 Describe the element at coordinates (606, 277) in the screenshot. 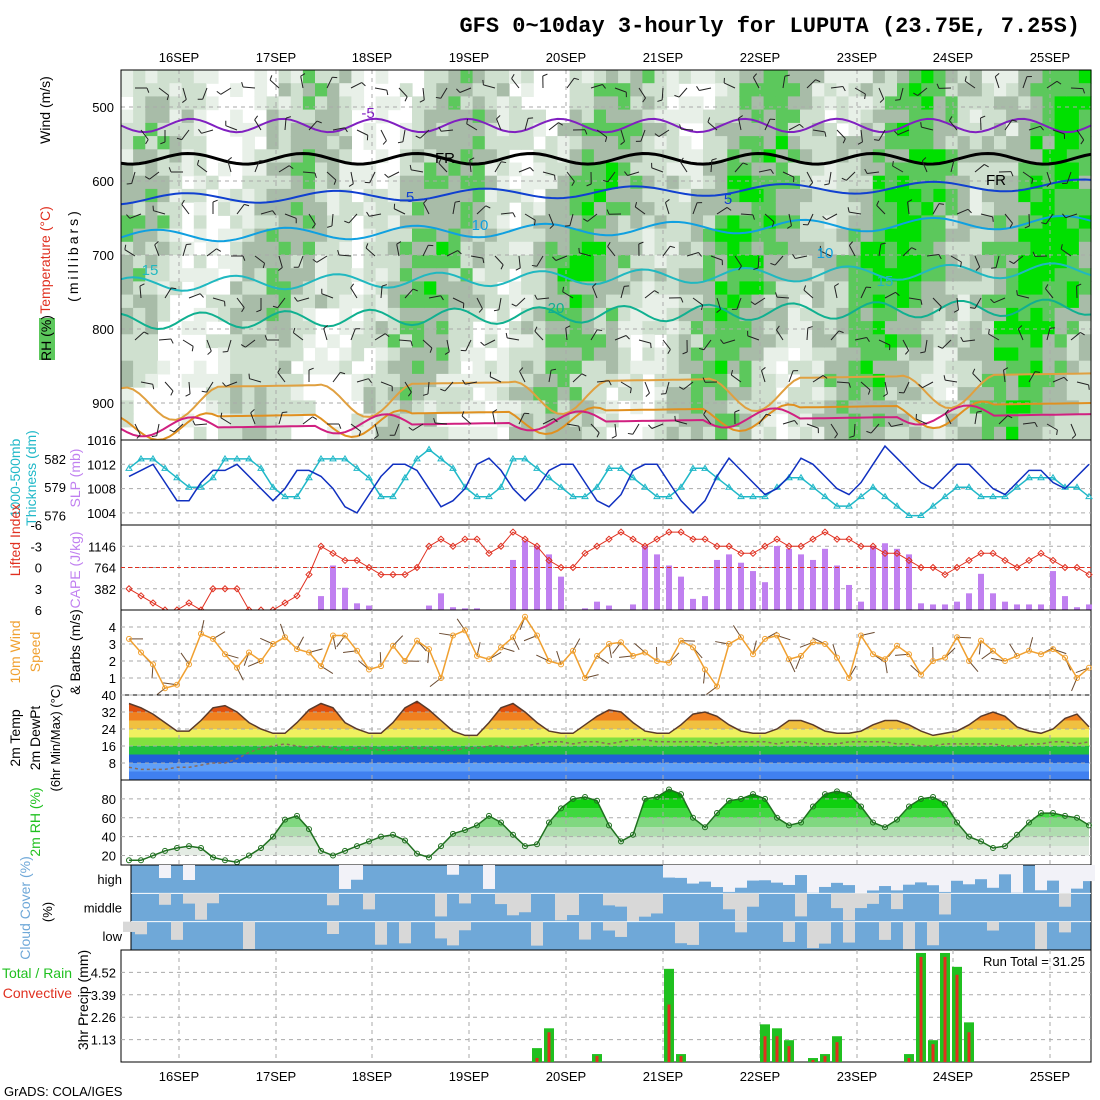

I see `temperature-contour` at that location.